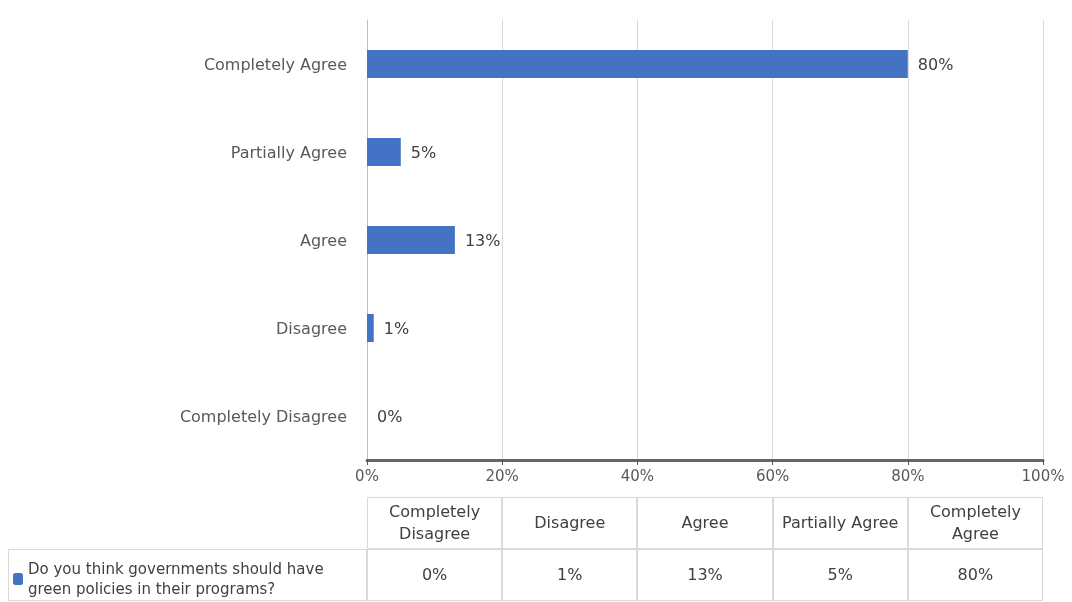 This screenshot has height=602, width=1072. Describe the element at coordinates (570, 522) in the screenshot. I see `category-label: Disagree` at that location.